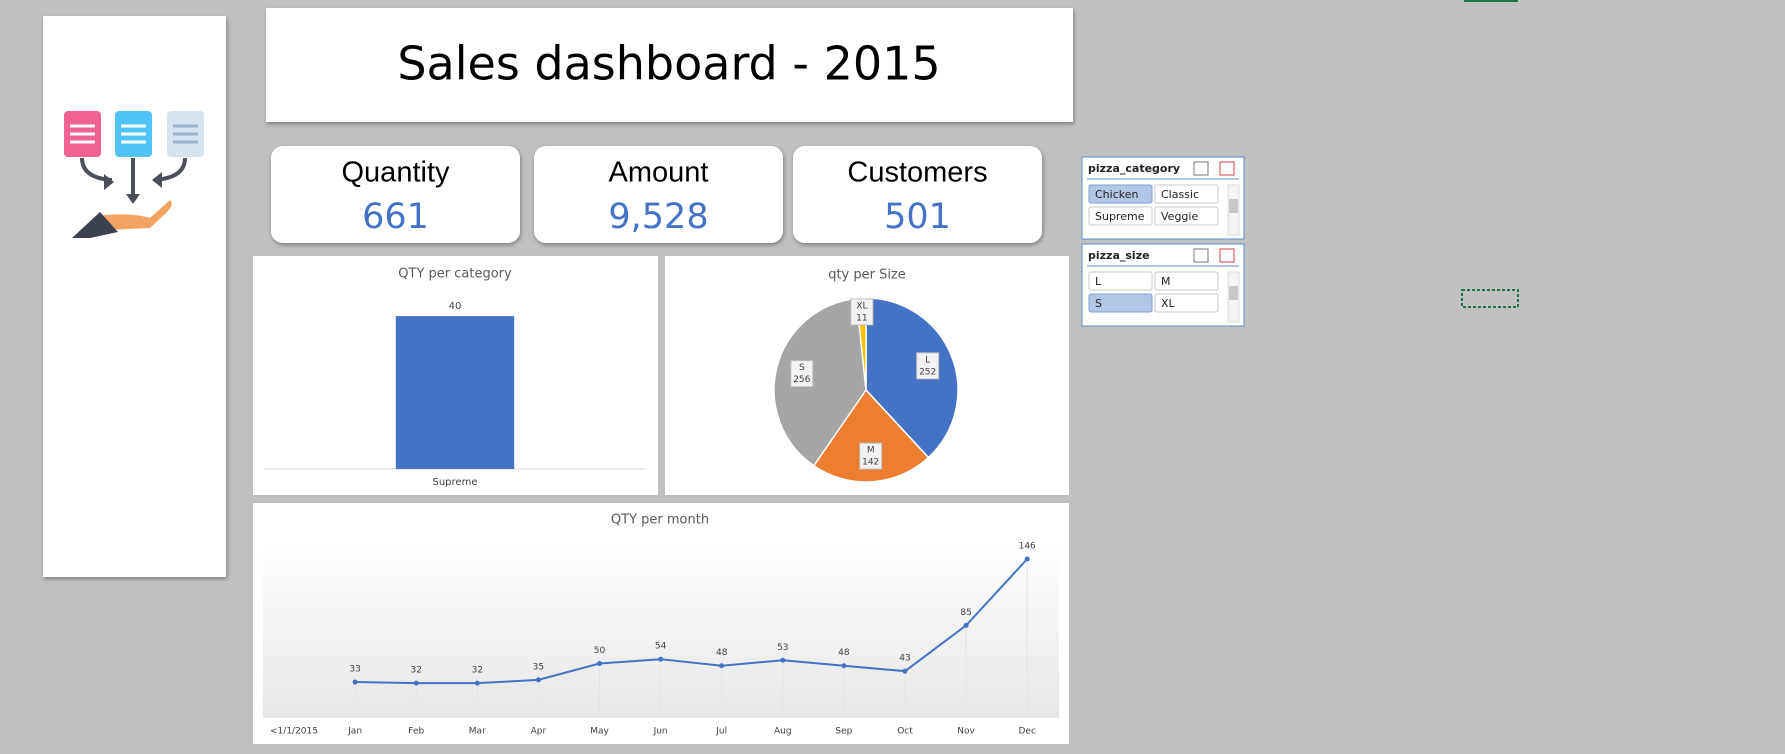 The width and height of the screenshot is (1785, 754). I want to click on x-tick-label: May, so click(599, 732).